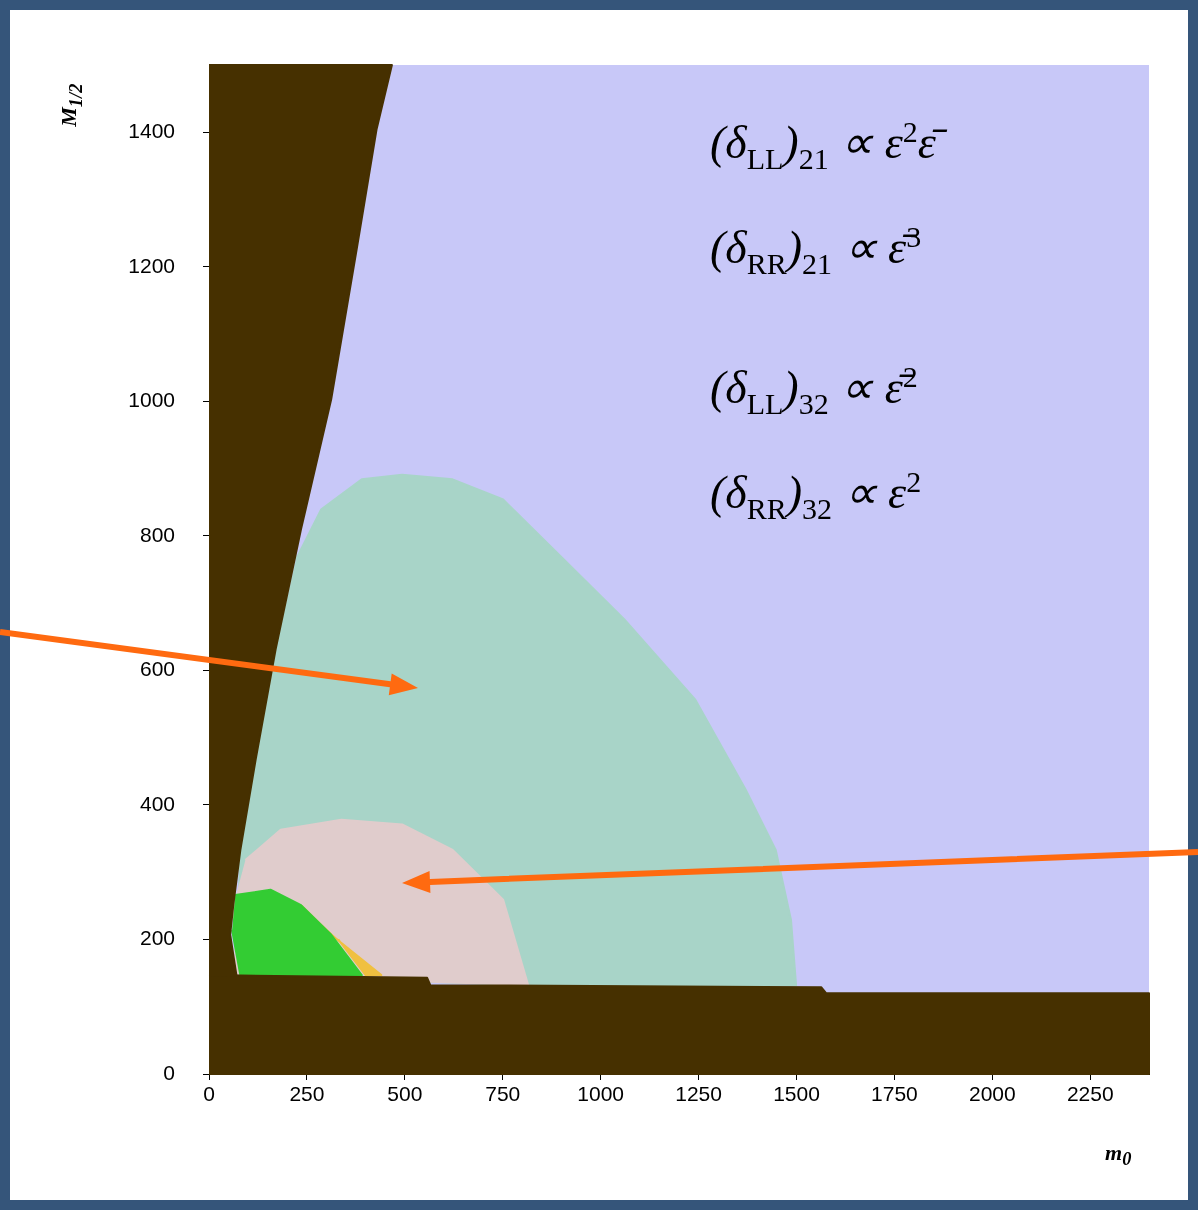  What do you see at coordinates (157, 534) in the screenshot?
I see `y-tick-label: 800` at bounding box center [157, 534].